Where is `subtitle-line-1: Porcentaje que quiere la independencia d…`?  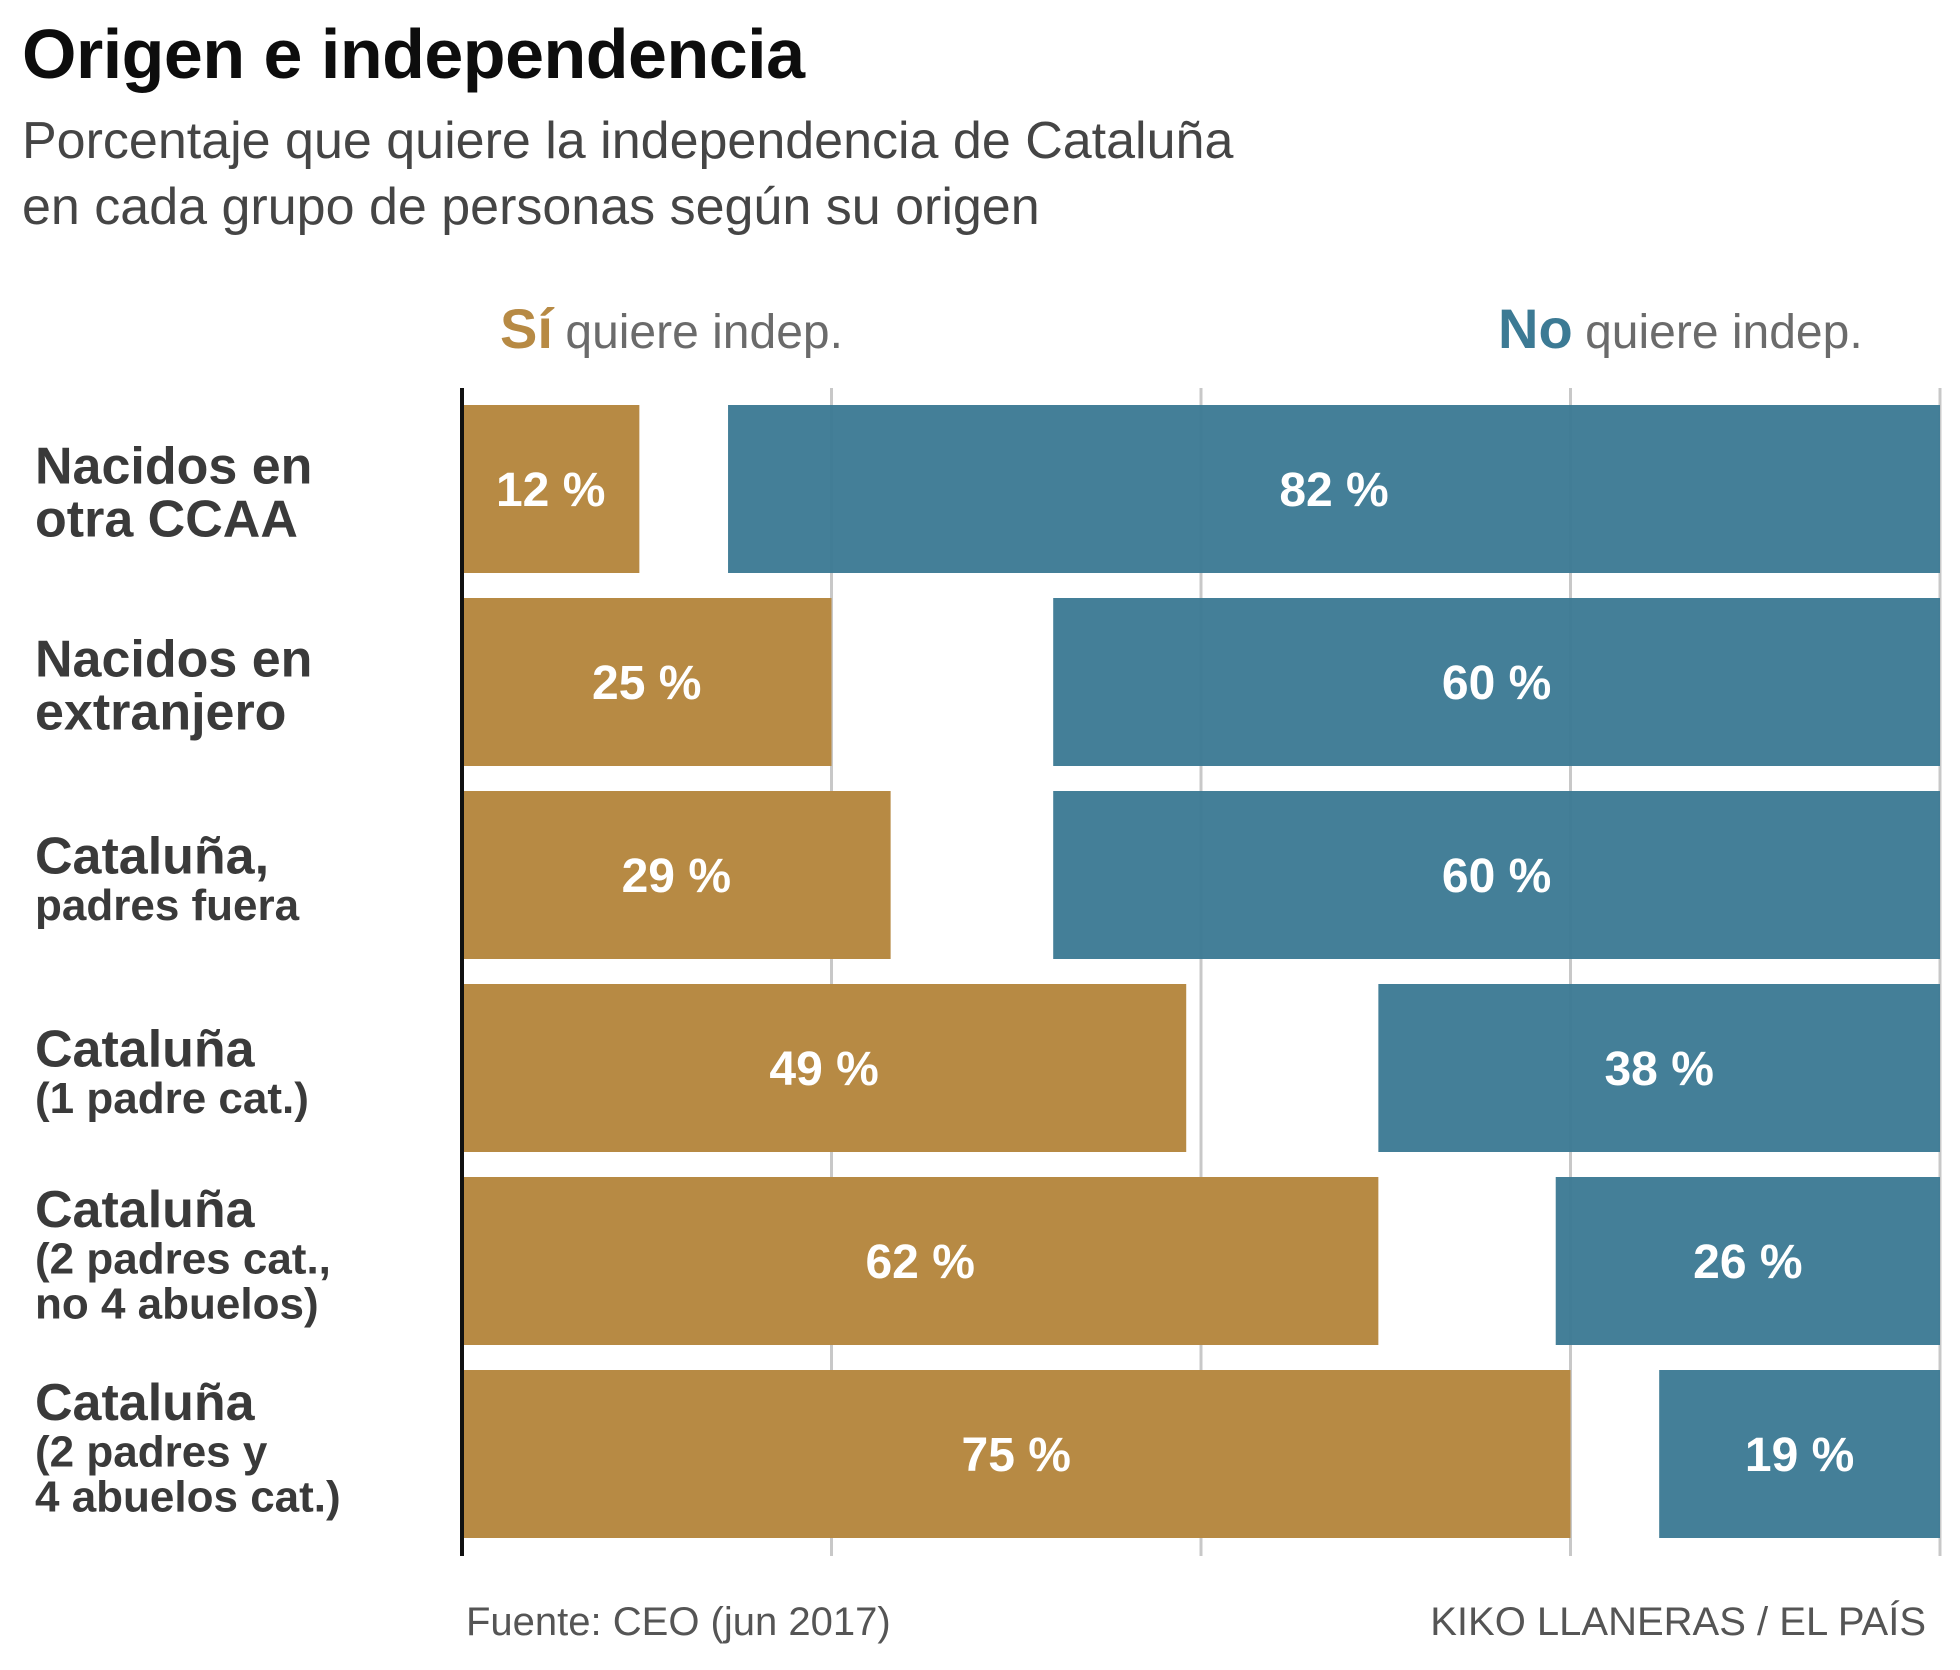
subtitle-line-1: Porcentaje que quiere la independencia d… is located at coordinates (628, 141).